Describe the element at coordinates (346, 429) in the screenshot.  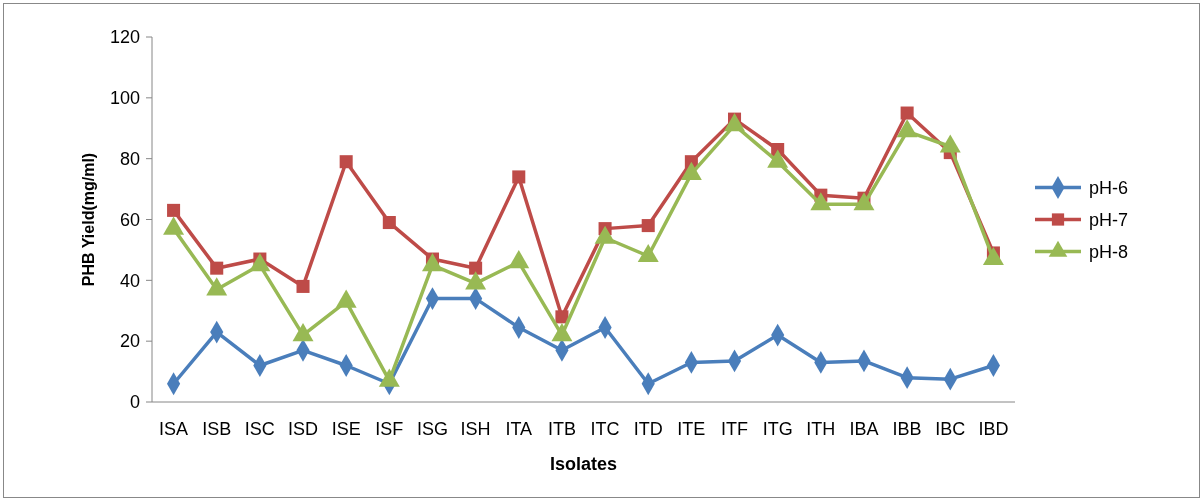
I see `x-tick-label: ISE` at that location.